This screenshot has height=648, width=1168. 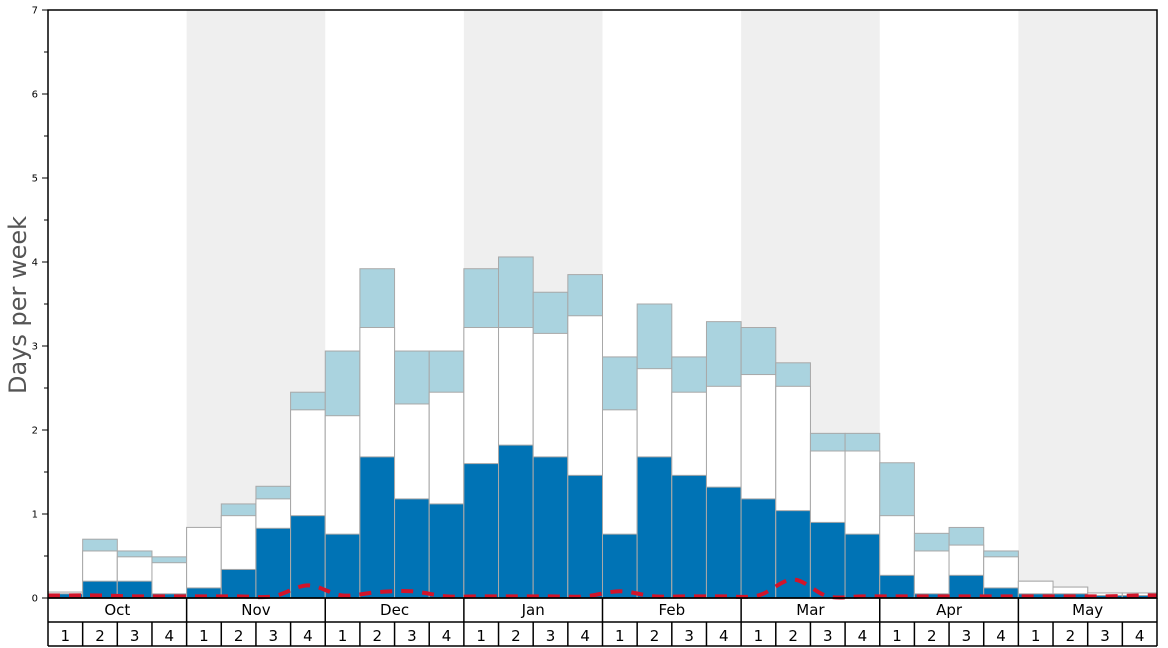 I want to click on y-tick-label: 7, so click(x=35, y=11).